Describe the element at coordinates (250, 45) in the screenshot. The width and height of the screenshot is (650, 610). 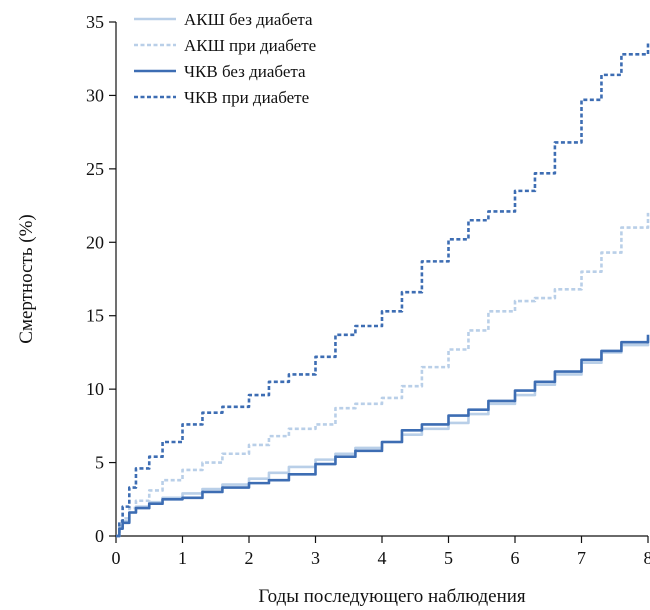
I see `legend-label: АКШ при диабете` at that location.